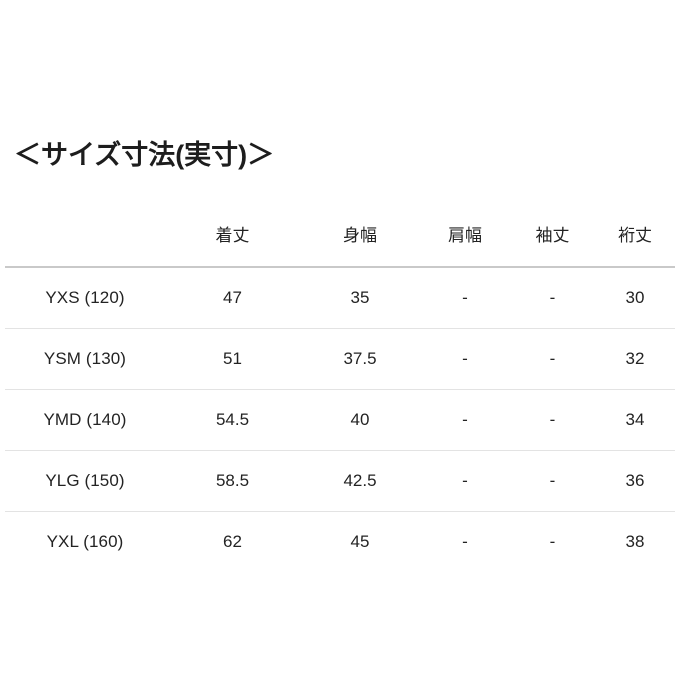 This screenshot has width=680, height=680. Describe the element at coordinates (360, 297) in the screenshot. I see `cell-chest-width: 35` at that location.